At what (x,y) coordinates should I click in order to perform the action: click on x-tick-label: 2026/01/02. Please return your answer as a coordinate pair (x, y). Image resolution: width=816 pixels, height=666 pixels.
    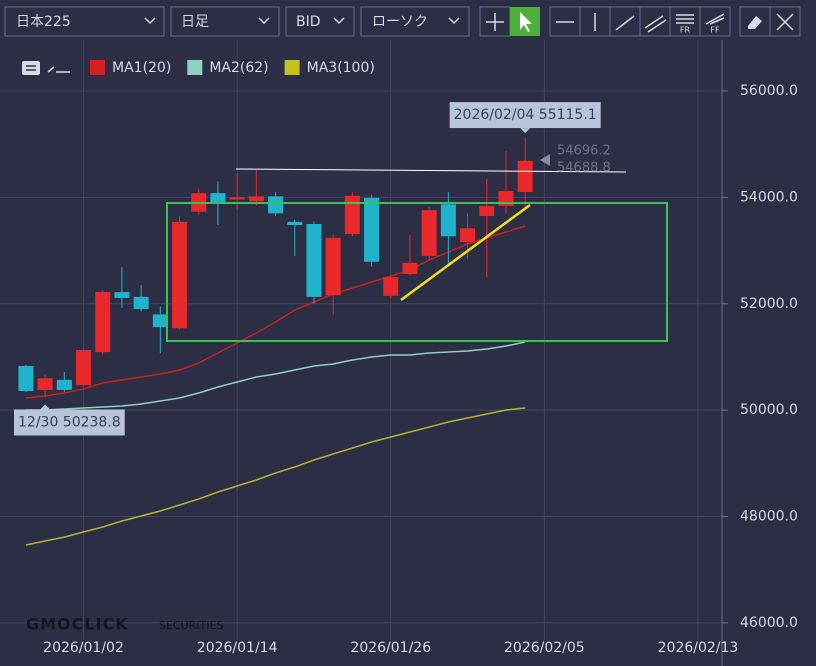
    Looking at the image, I should click on (83, 648).